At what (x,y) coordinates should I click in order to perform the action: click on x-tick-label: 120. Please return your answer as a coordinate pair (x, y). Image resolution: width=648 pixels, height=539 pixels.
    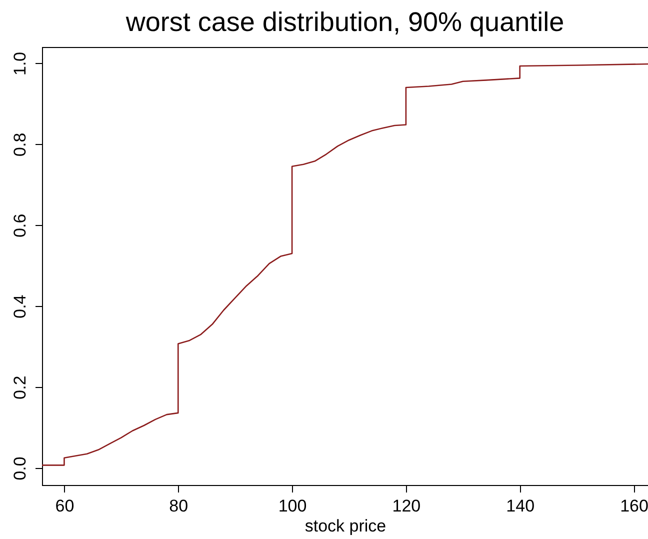
    Looking at the image, I should click on (406, 506).